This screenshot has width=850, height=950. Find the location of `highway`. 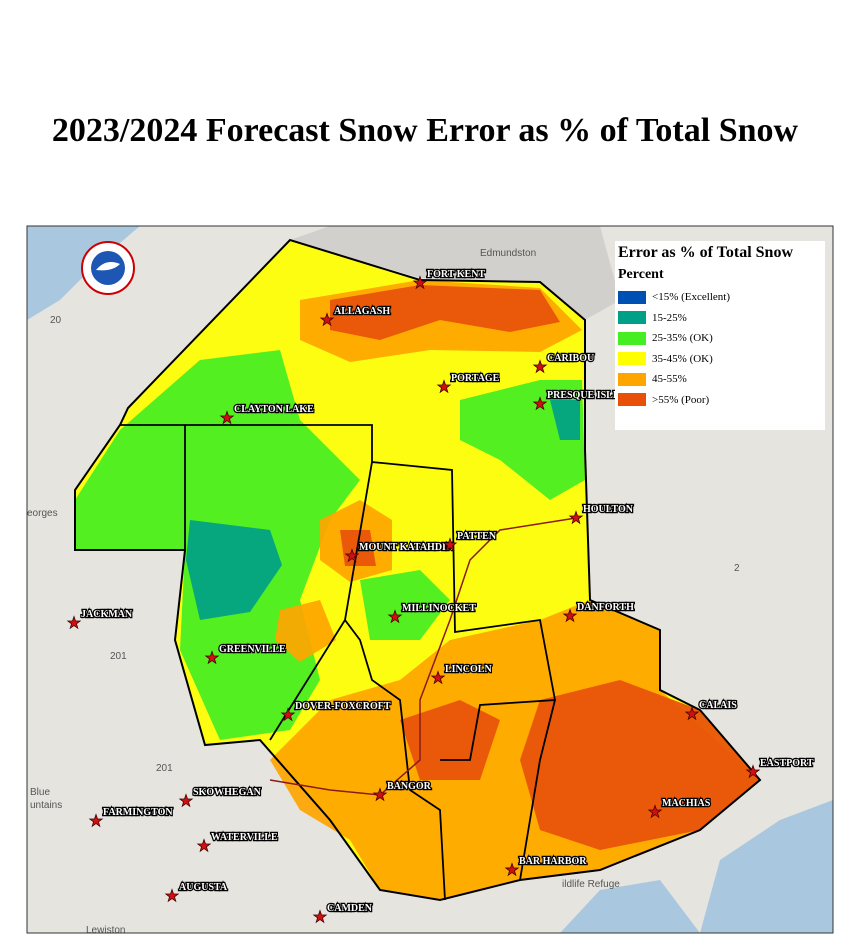

highway is located at coordinates (423, 656).